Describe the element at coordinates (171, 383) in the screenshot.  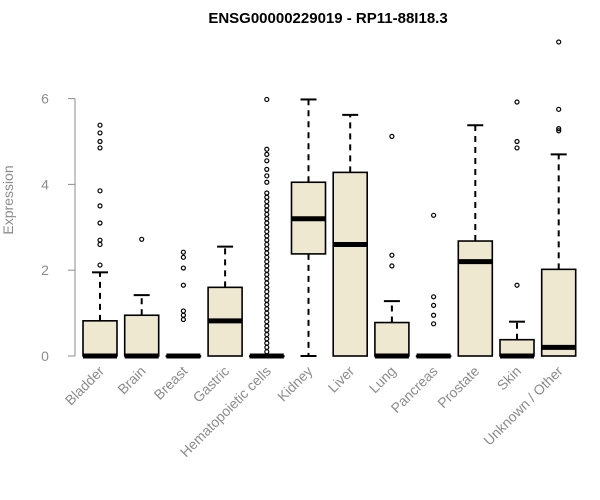
I see `x-tick-label: Breast` at that location.